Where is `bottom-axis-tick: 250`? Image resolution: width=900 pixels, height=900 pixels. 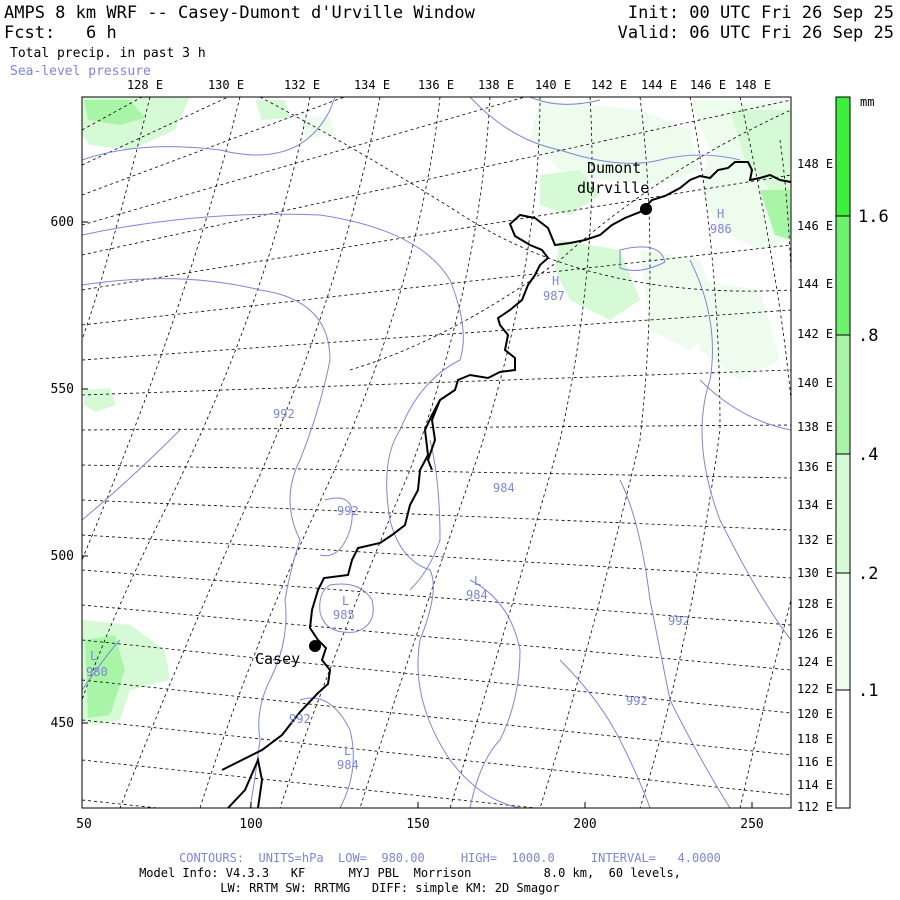 bottom-axis-tick: 250 is located at coordinates (751, 824).